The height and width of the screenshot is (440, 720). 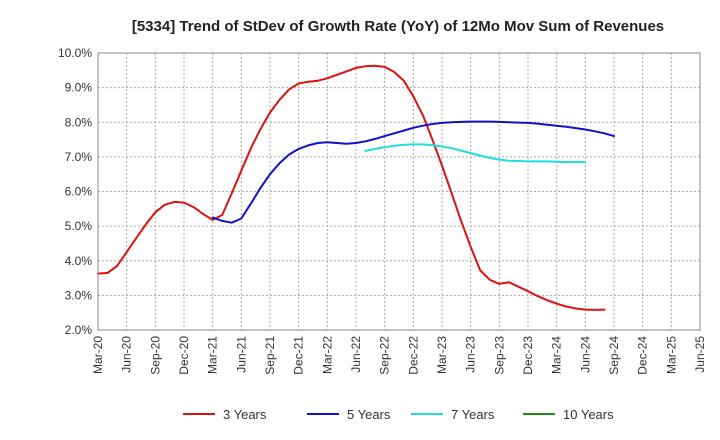 What do you see at coordinates (700, 354) in the screenshot?
I see `x-tick-label: Jun-25` at bounding box center [700, 354].